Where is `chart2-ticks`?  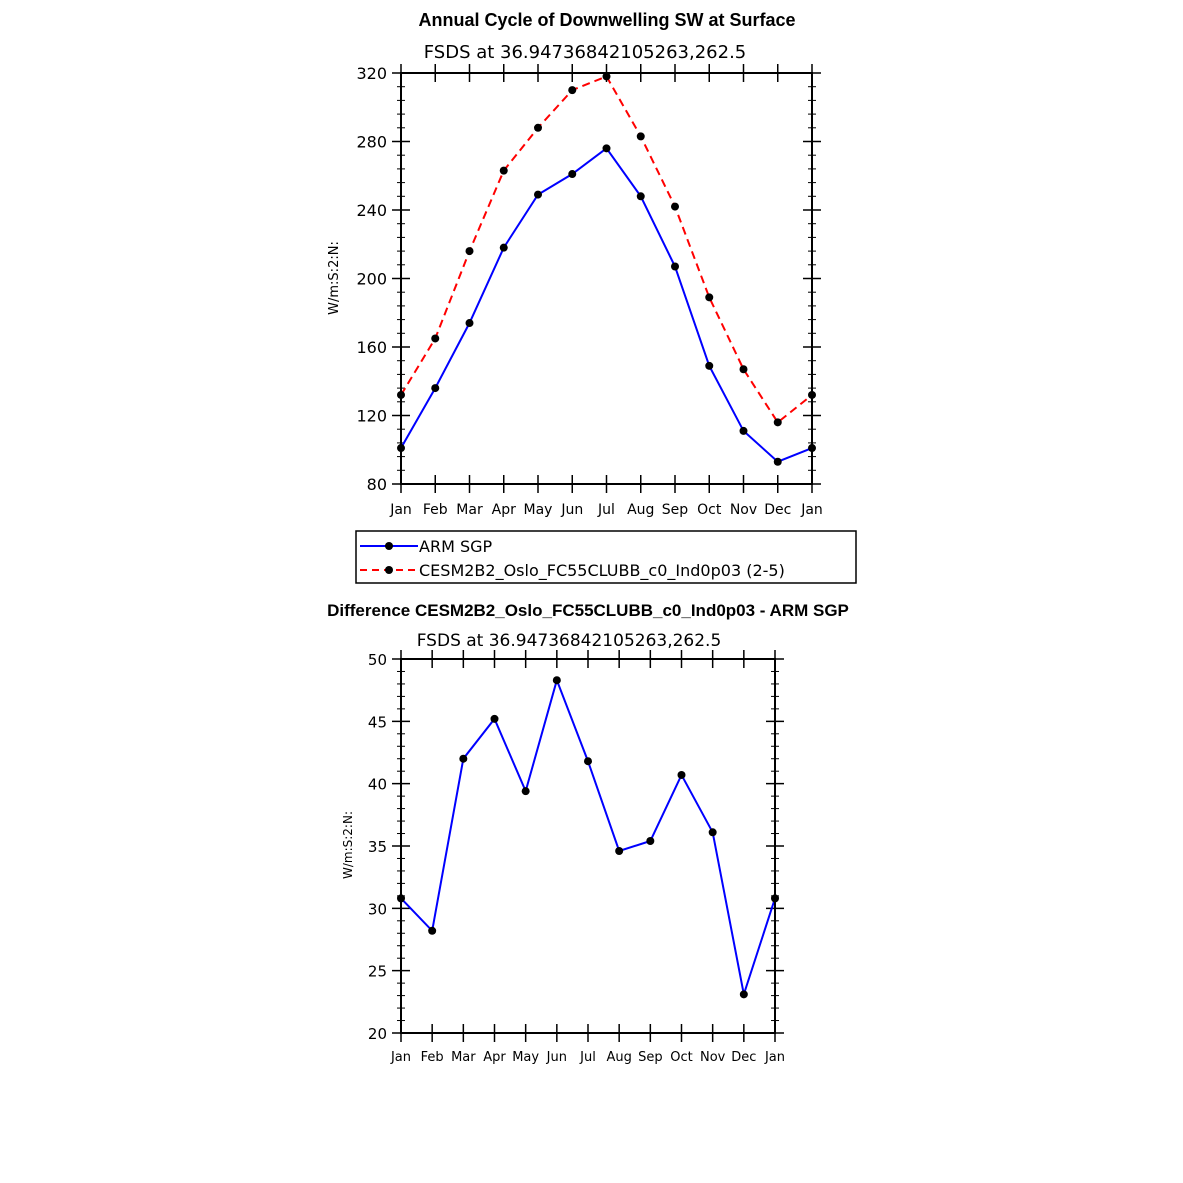 chart2-ticks is located at coordinates (588, 846).